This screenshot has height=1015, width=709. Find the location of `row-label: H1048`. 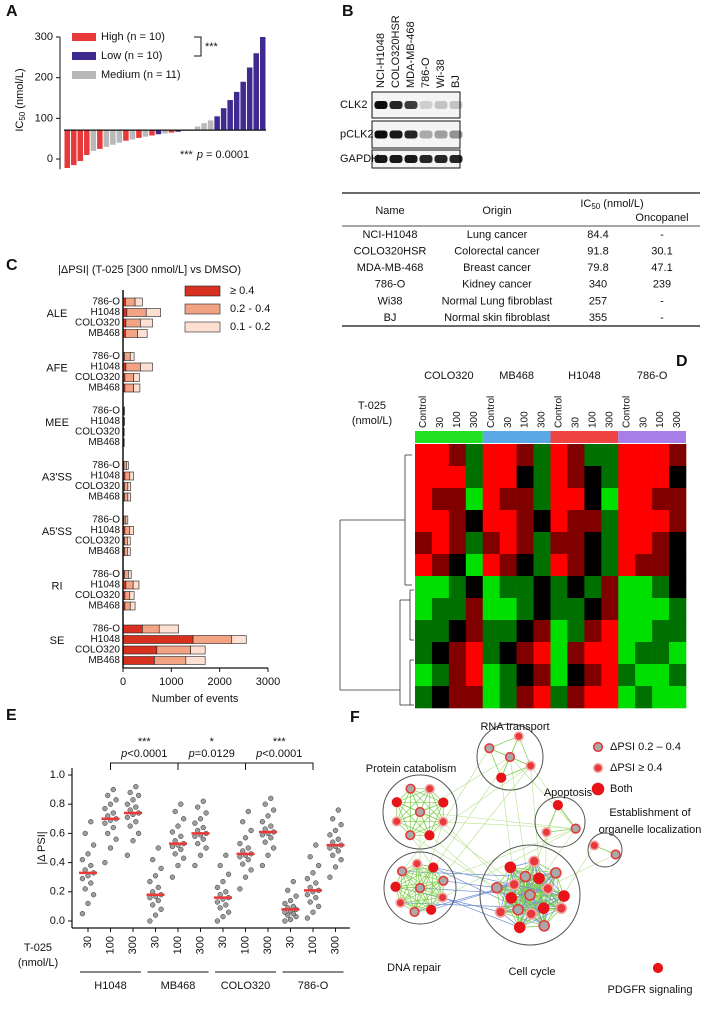

row-label: H1048 is located at coordinates (106, 421).